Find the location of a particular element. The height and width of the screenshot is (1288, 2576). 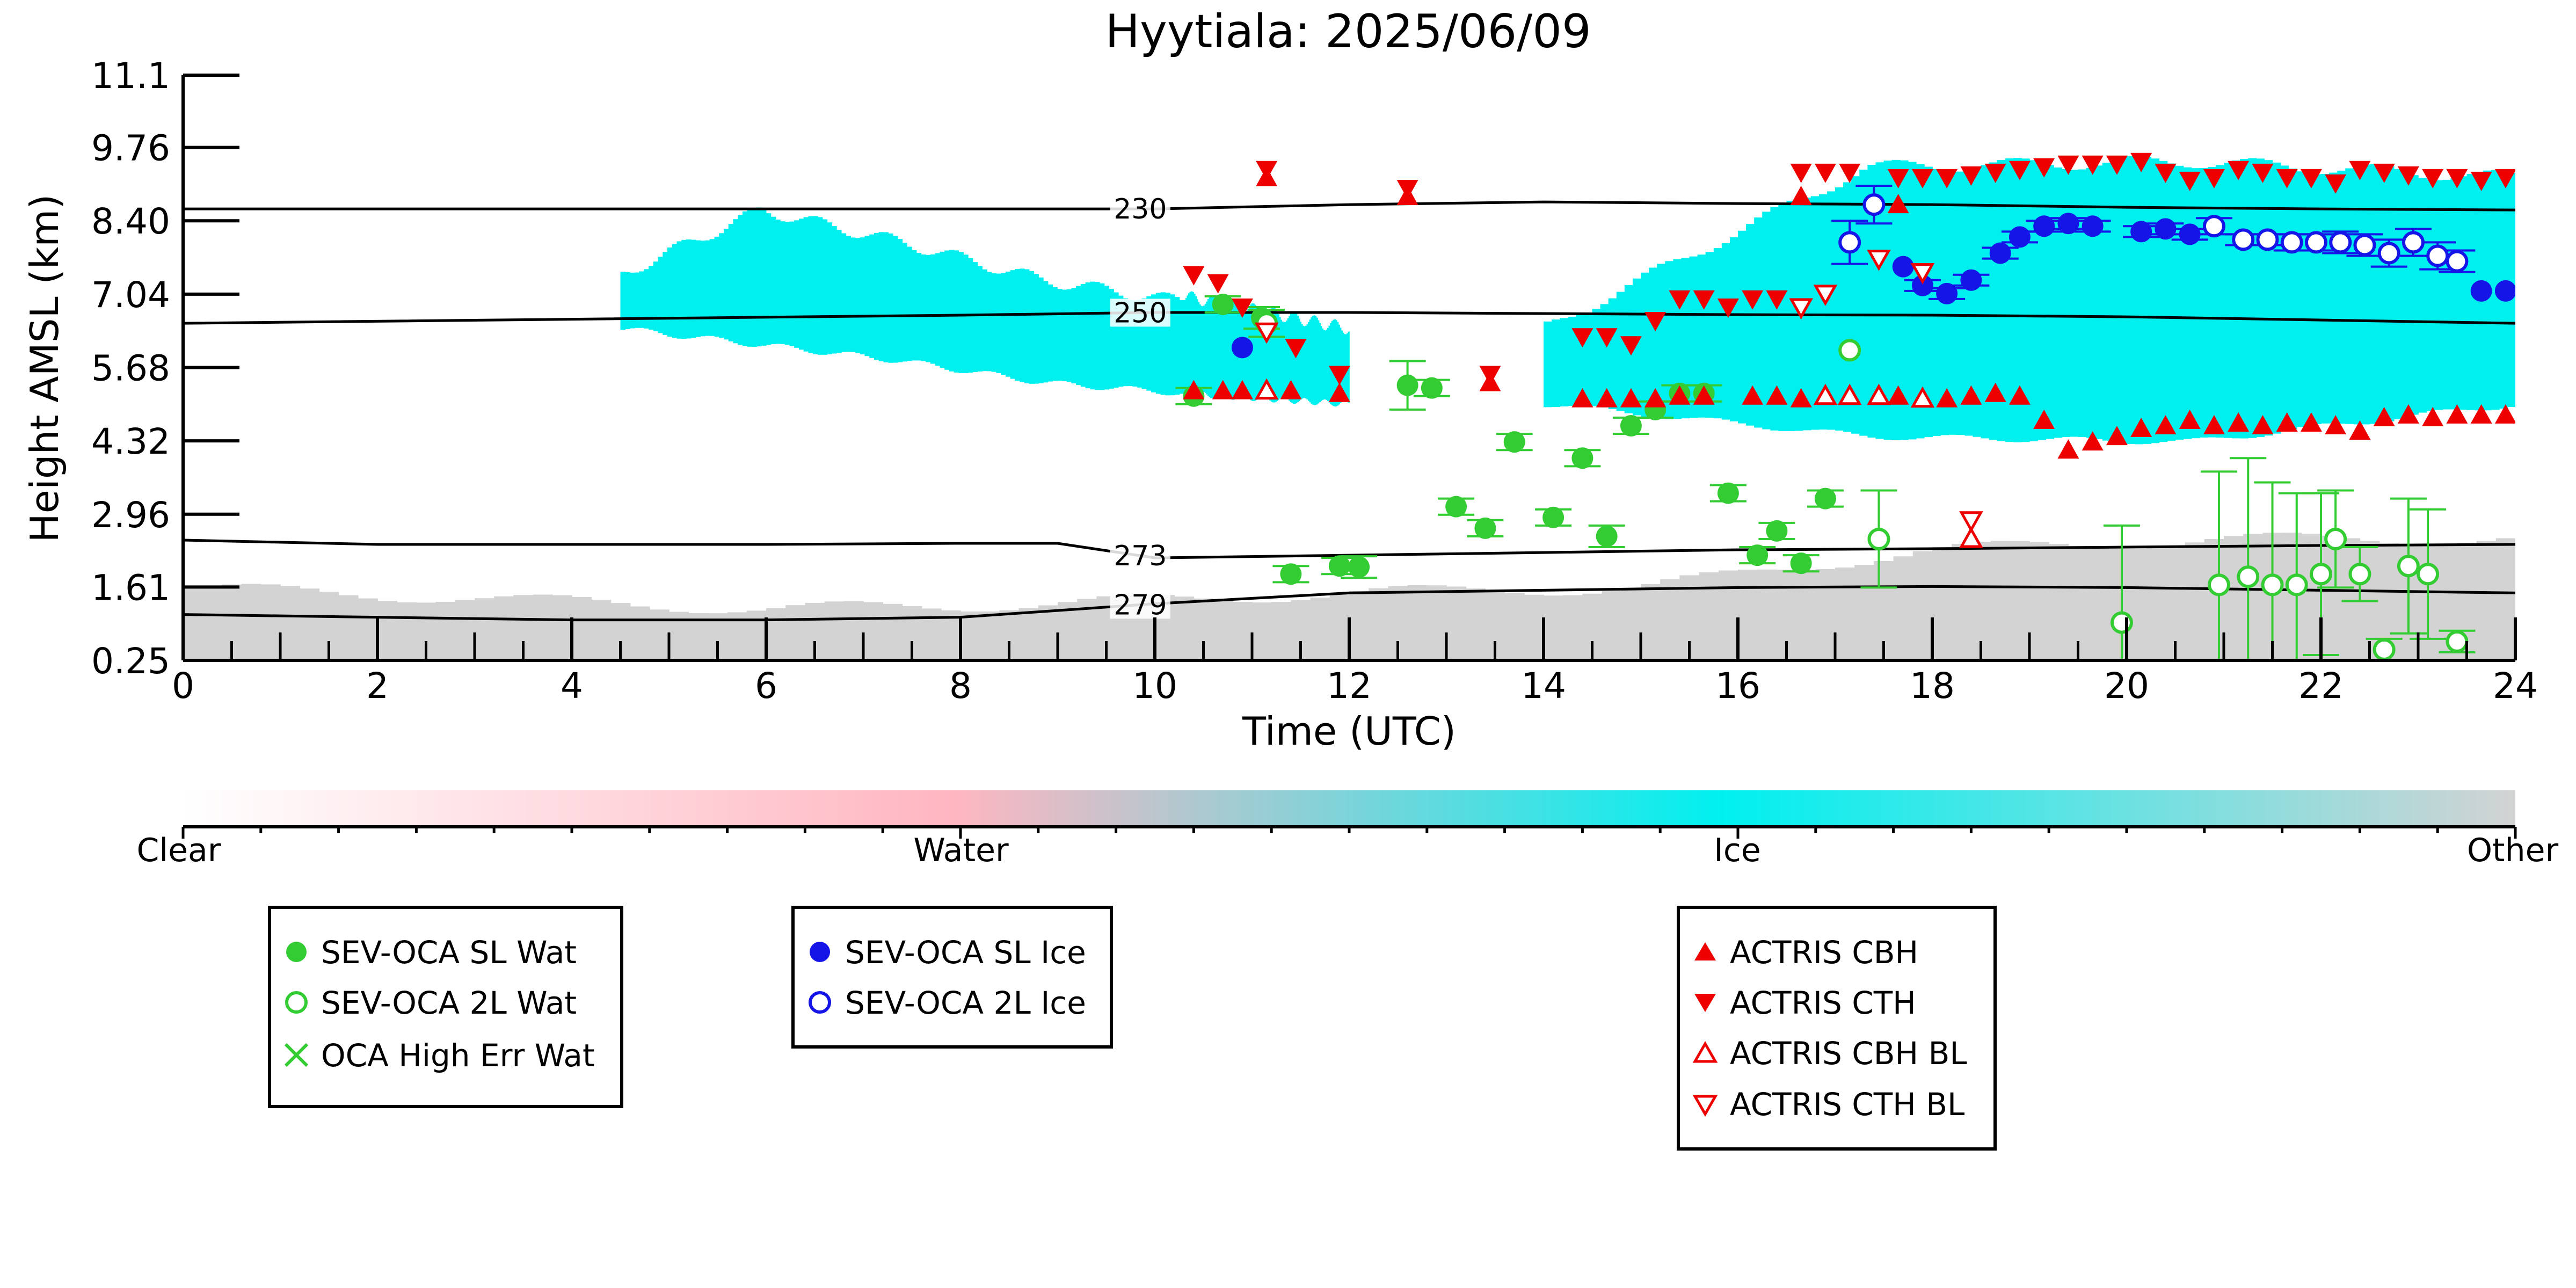

x-tick-label: 10 is located at coordinates (1154, 686).